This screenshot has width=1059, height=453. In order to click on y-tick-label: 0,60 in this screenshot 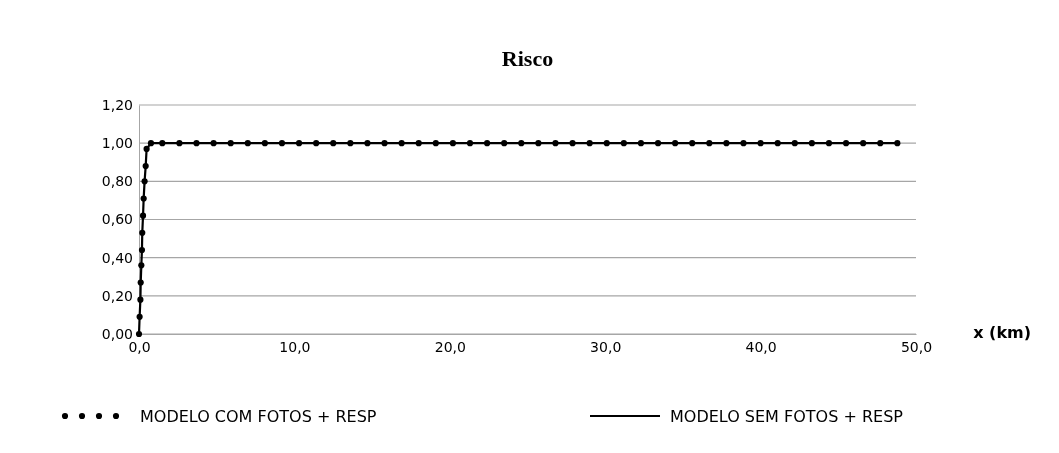, I will do `click(117, 219)`.